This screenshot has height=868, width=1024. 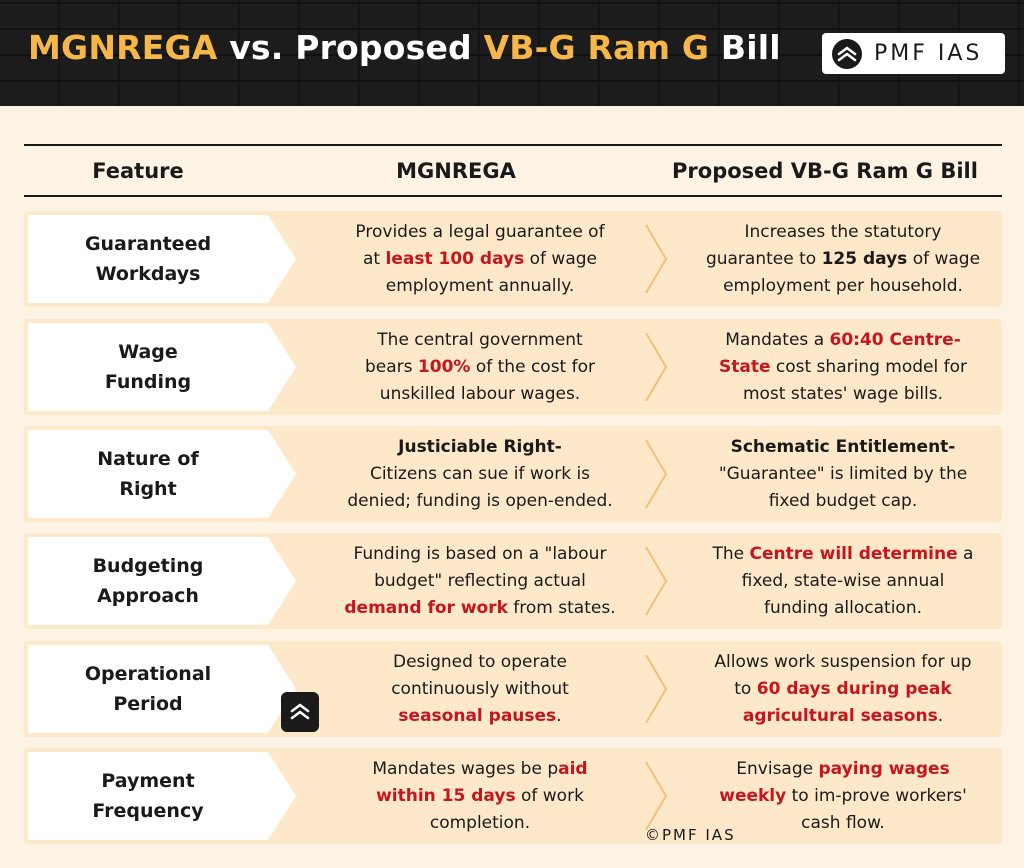 What do you see at coordinates (895, 339) in the screenshot?
I see `highlight-text: 60:40 Centre-` at bounding box center [895, 339].